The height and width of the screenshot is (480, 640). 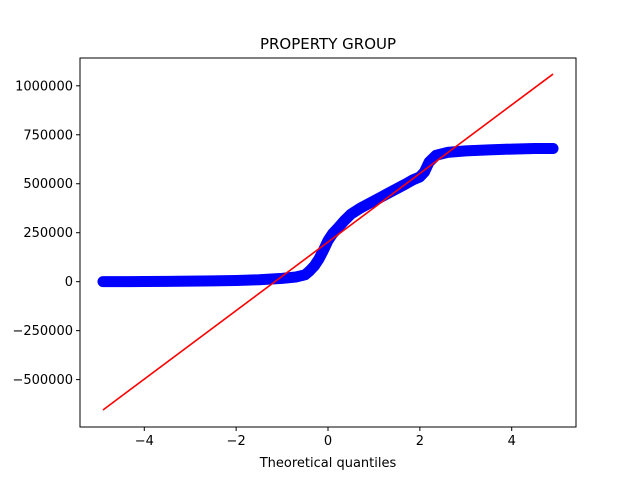 What do you see at coordinates (48, 184) in the screenshot?
I see `y-tick-label: 500000` at bounding box center [48, 184].